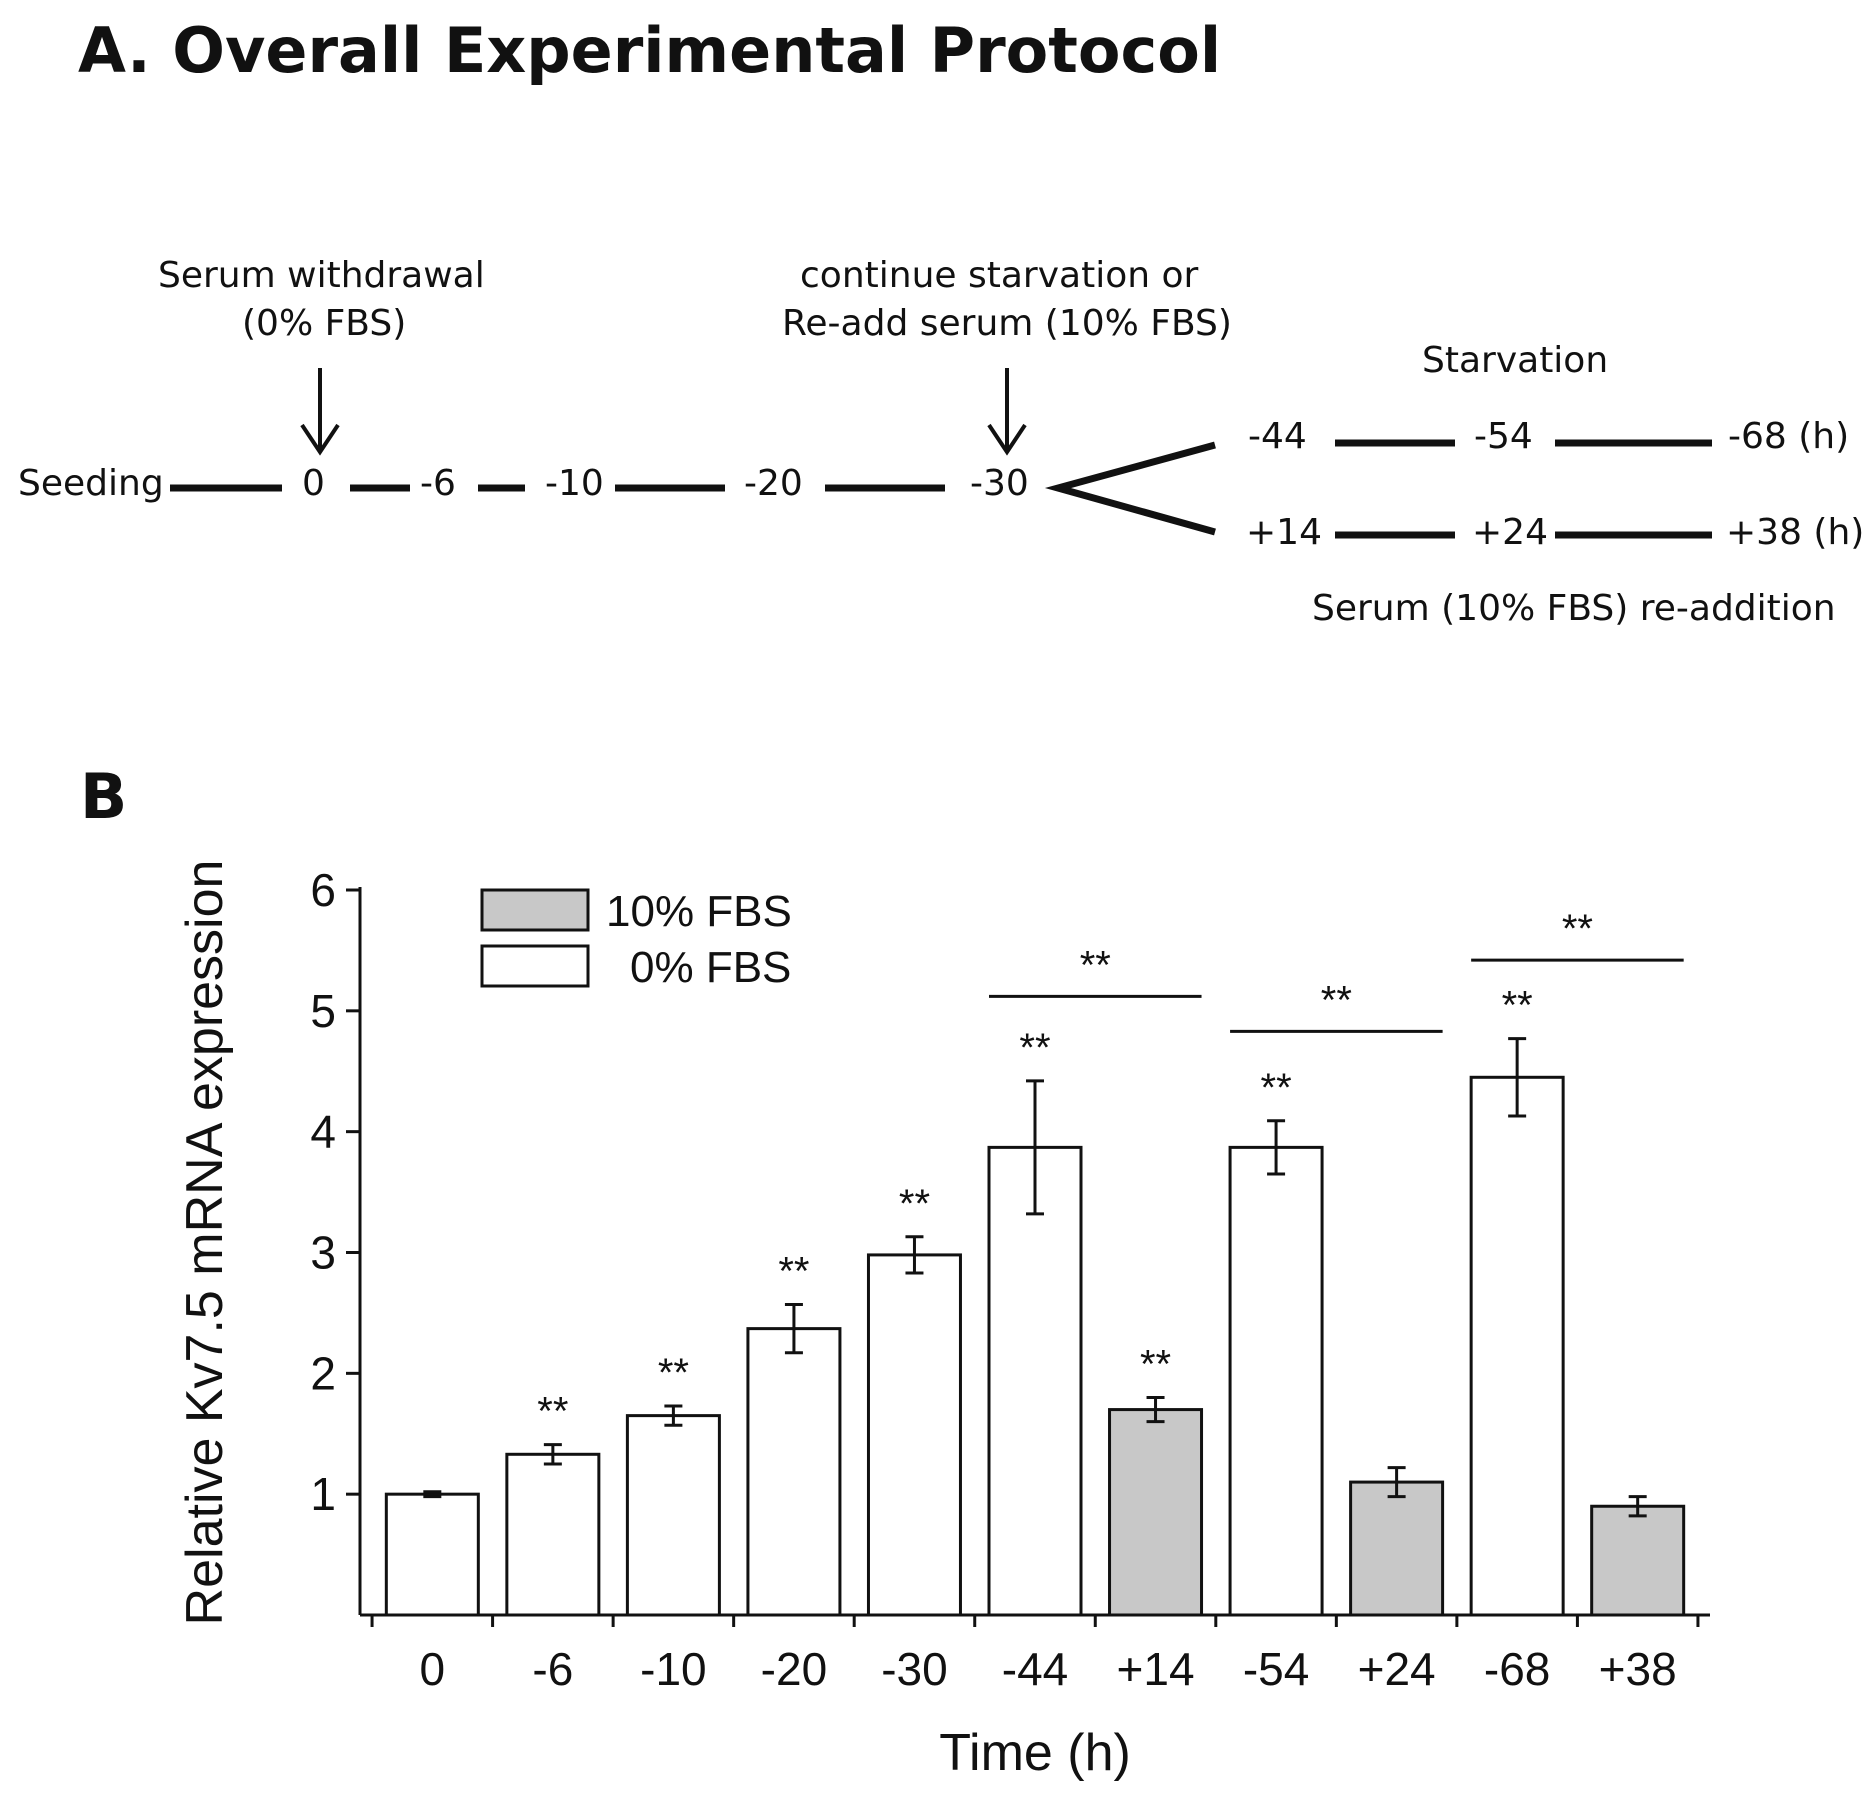 This screenshot has width=1874, height=1793. Describe the element at coordinates (1574, 608) in the screenshot. I see `readdition-label: Serum (10% FBS) re-addition` at that location.